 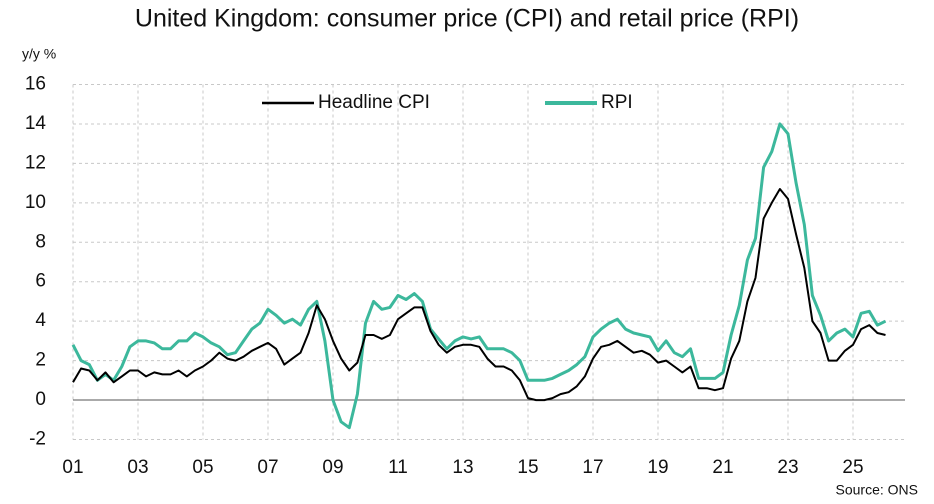 I want to click on x-tick-label: 15, so click(x=527, y=467).